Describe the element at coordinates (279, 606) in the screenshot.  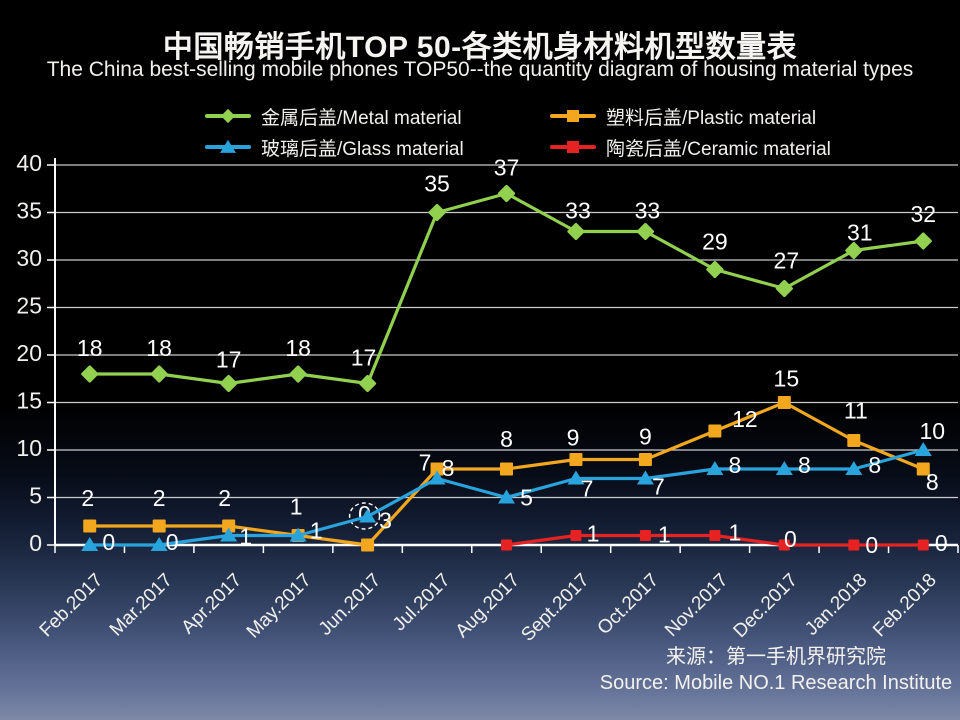
I see `x-tick-label: May.2017` at that location.